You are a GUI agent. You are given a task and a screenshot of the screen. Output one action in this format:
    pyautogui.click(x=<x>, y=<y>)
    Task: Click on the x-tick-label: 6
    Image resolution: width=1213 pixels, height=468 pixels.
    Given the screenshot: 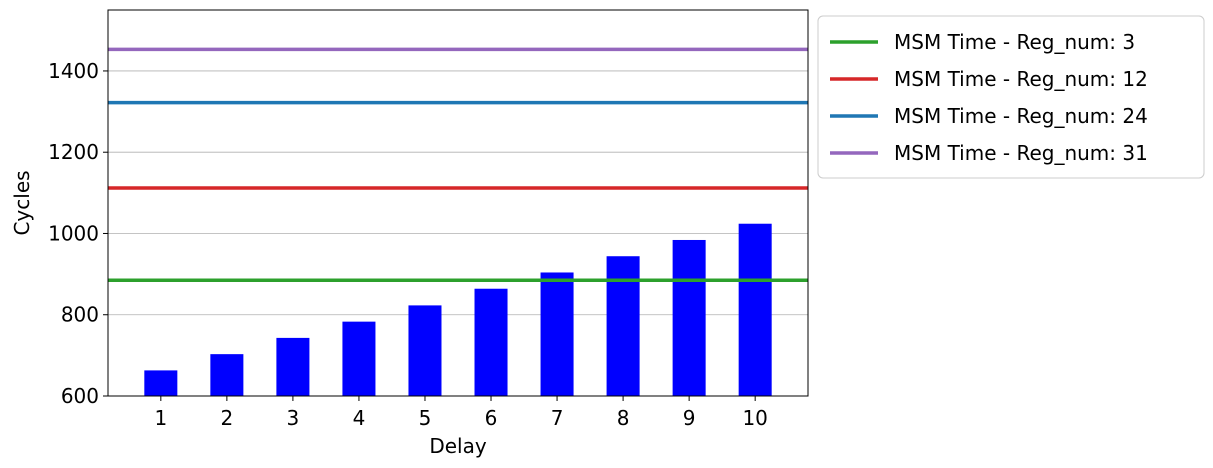 What is the action you would take?
    pyautogui.click(x=491, y=418)
    